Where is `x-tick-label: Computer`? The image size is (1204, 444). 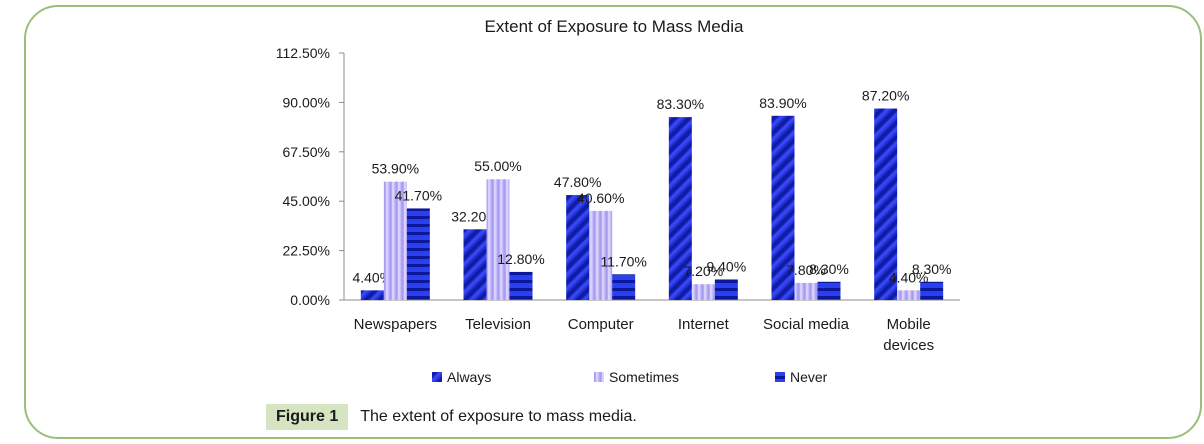
x-tick-label: Computer is located at coordinates (601, 324).